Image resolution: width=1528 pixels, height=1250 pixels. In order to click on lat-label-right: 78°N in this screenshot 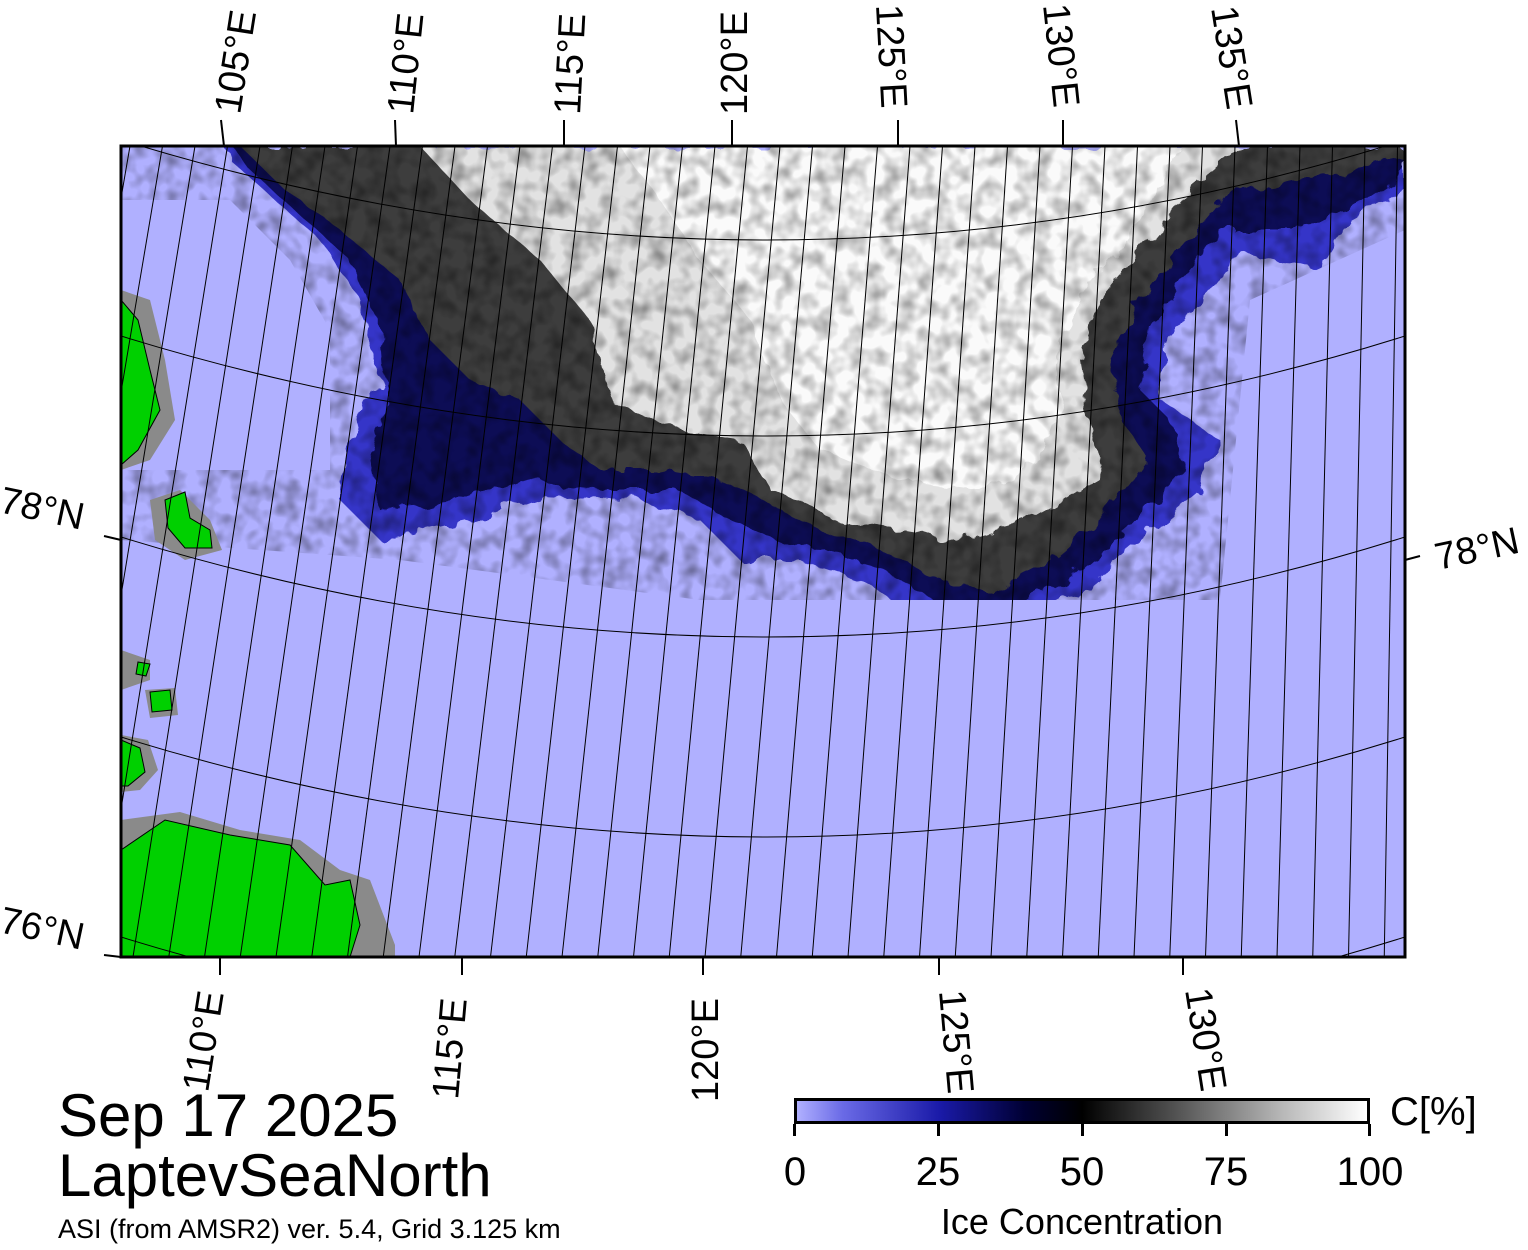, I will do `click(1477, 549)`.